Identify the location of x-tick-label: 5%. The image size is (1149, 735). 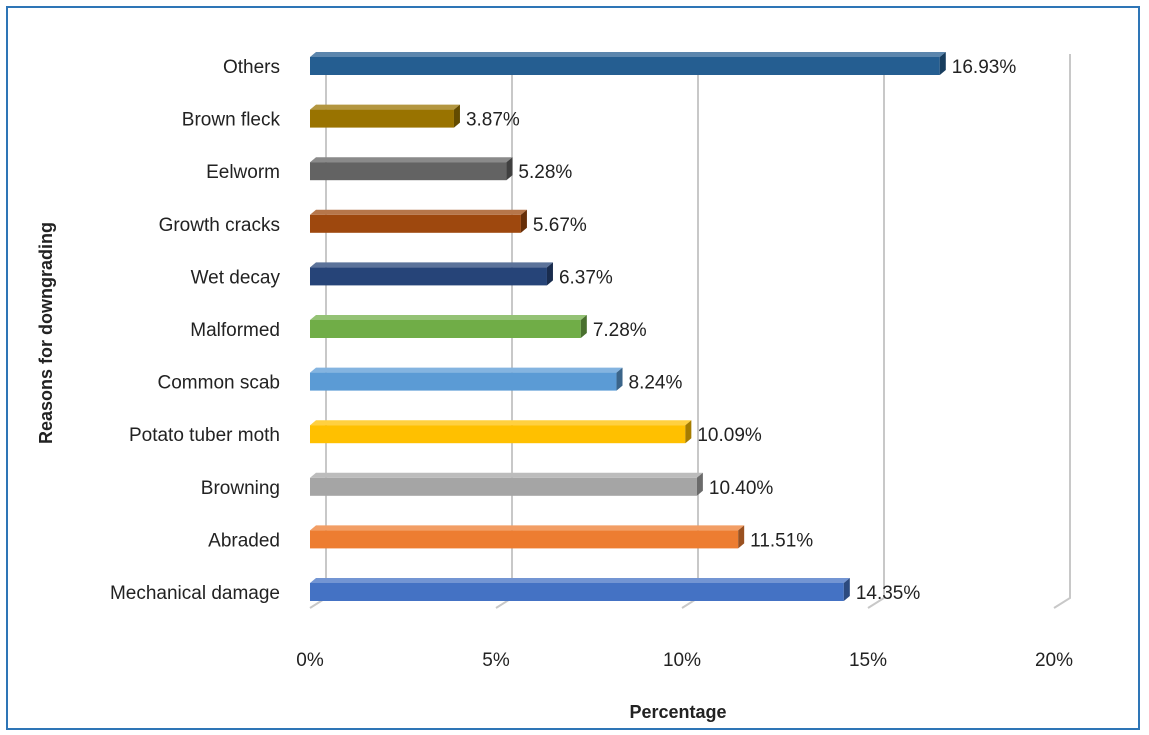
(496, 660).